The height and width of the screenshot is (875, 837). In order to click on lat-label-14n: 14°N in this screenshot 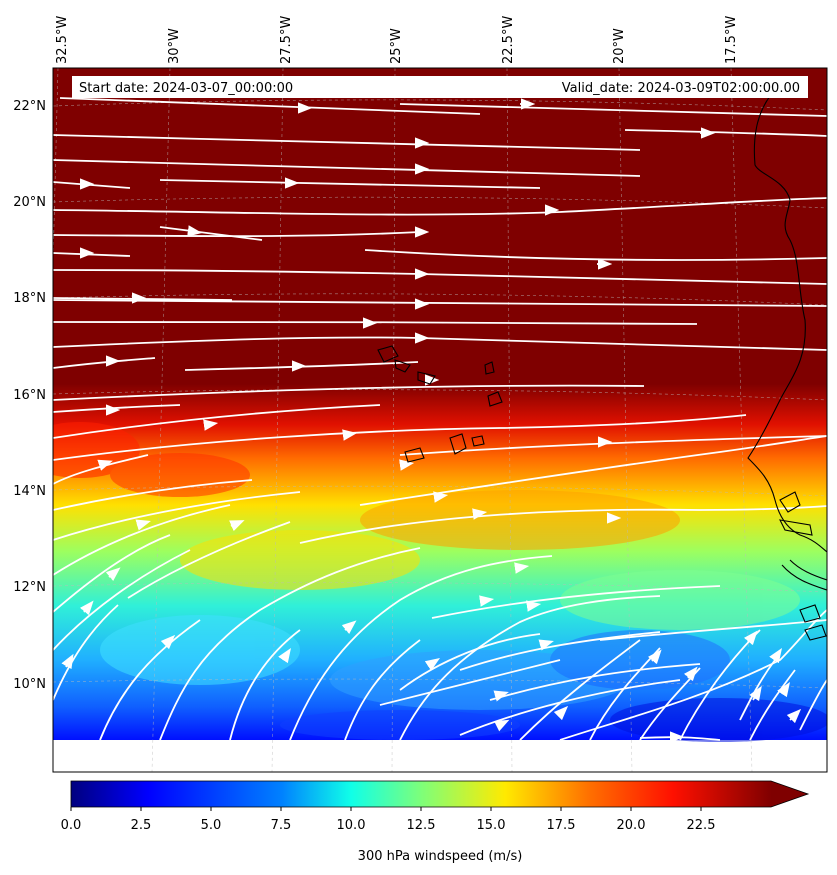, I will do `click(29, 491)`.